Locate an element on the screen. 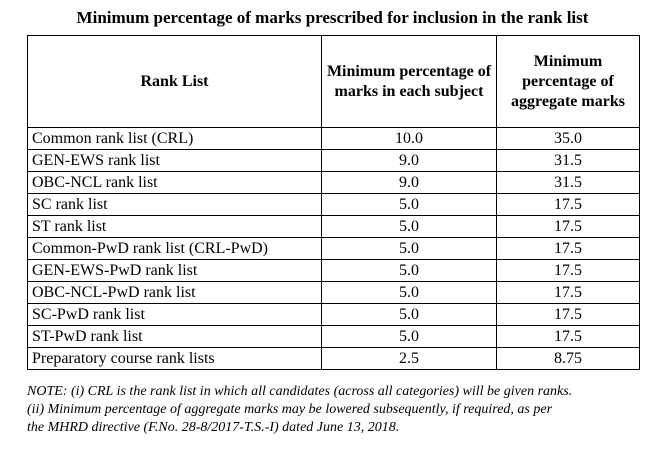 The height and width of the screenshot is (449, 665). rank-list-name: GEN-EWS-PwD rank list is located at coordinates (174, 270).